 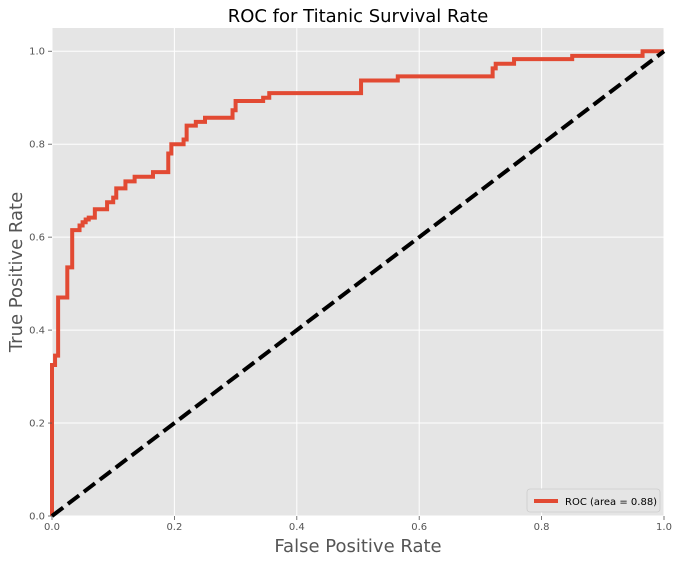 What do you see at coordinates (174, 527) in the screenshot?
I see `x-tick-label: 0.2` at bounding box center [174, 527].